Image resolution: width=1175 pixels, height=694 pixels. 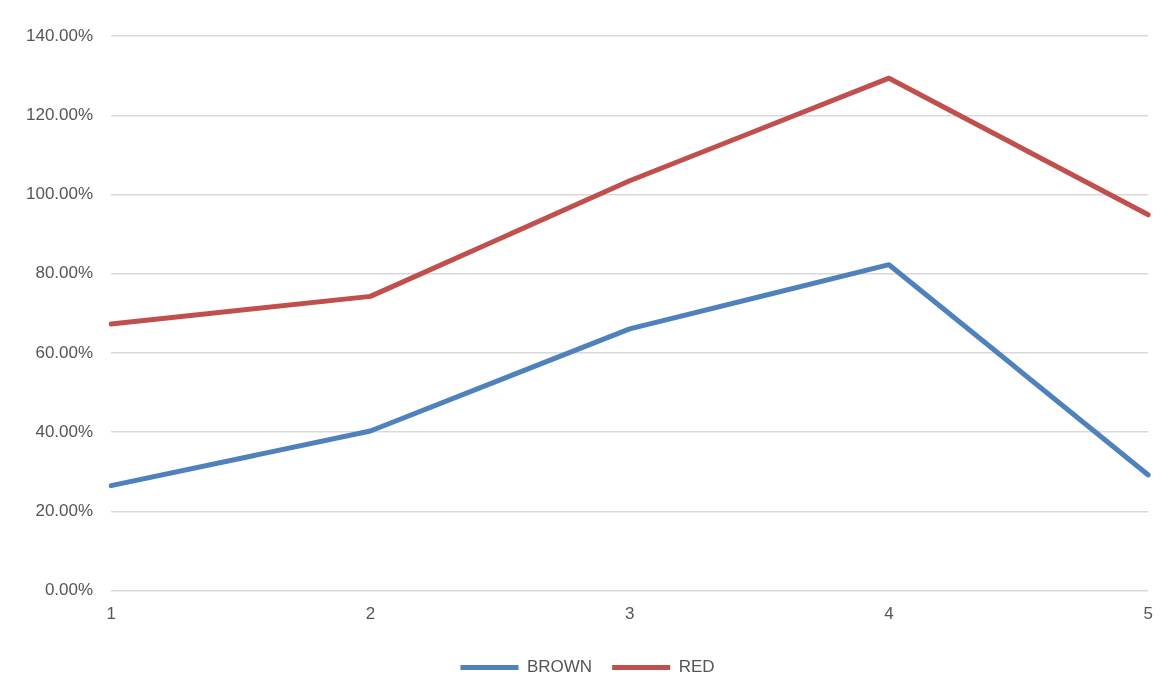 I want to click on y-tick-label: 120.00%, so click(x=59, y=115).